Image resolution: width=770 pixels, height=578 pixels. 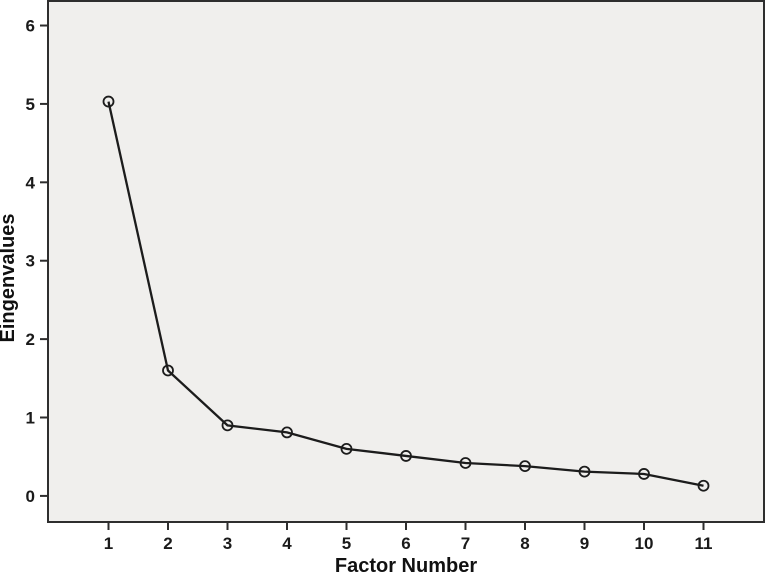 I want to click on x-tick-label: 11, so click(x=704, y=543).